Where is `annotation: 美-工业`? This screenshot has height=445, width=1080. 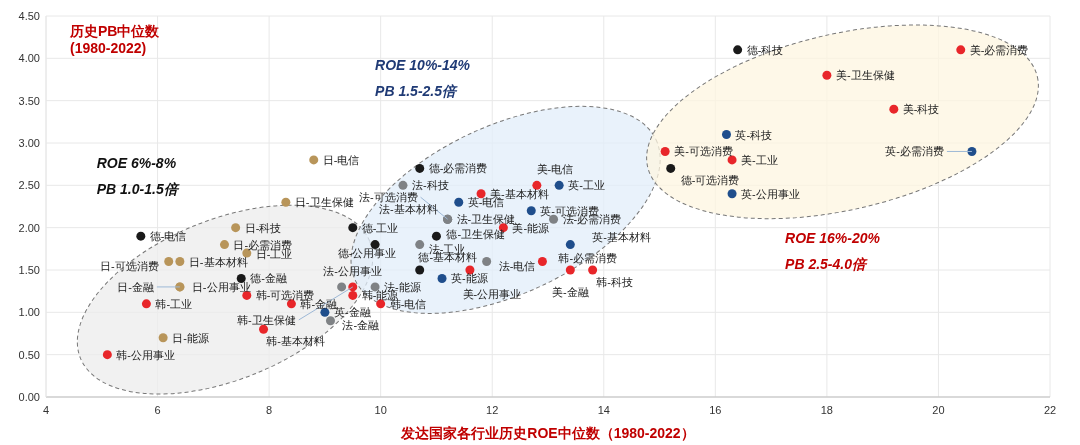
annotation: 美-工业 is located at coordinates (759, 159).